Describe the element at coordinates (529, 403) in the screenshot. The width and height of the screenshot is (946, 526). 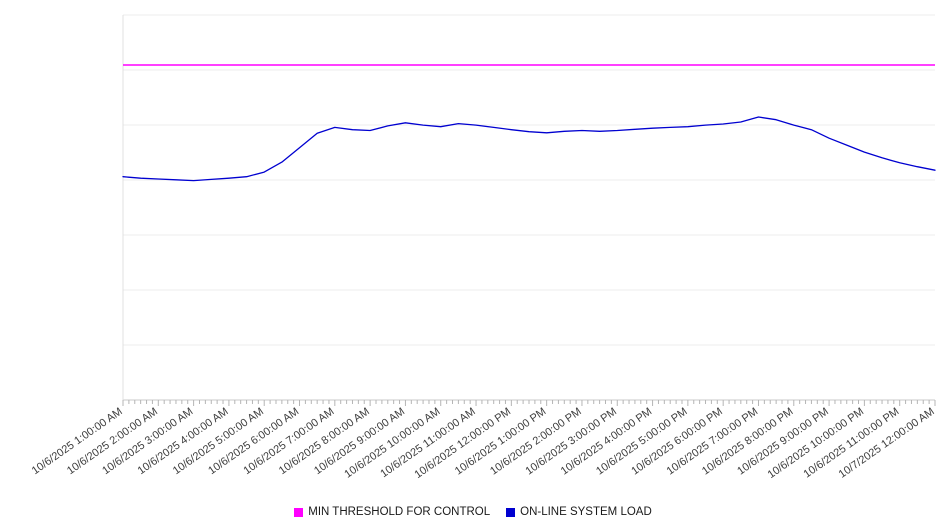
I see `x-axis-ticks` at that location.